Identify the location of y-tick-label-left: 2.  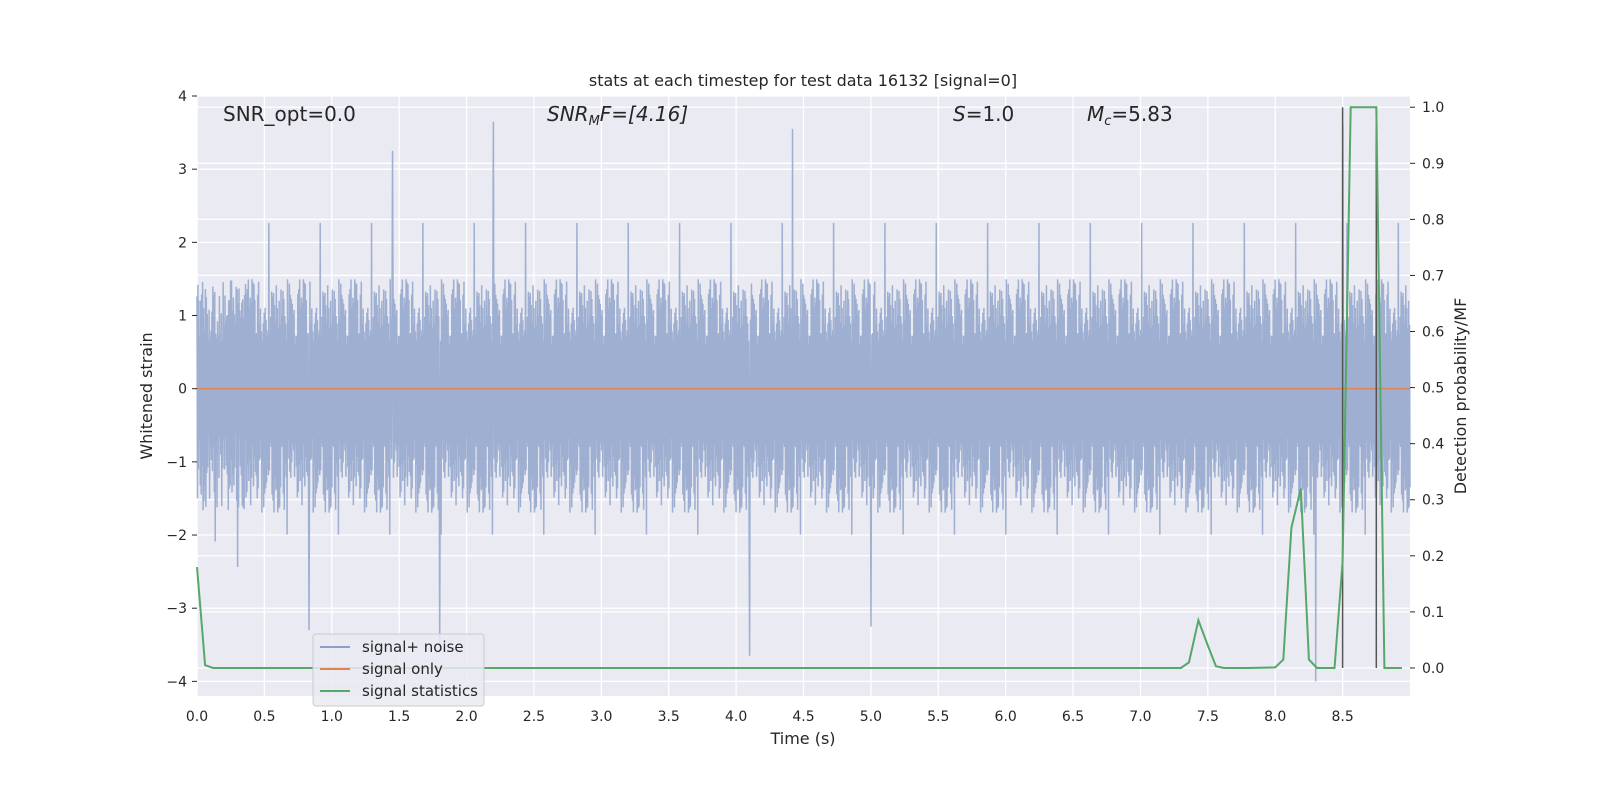
(182, 243).